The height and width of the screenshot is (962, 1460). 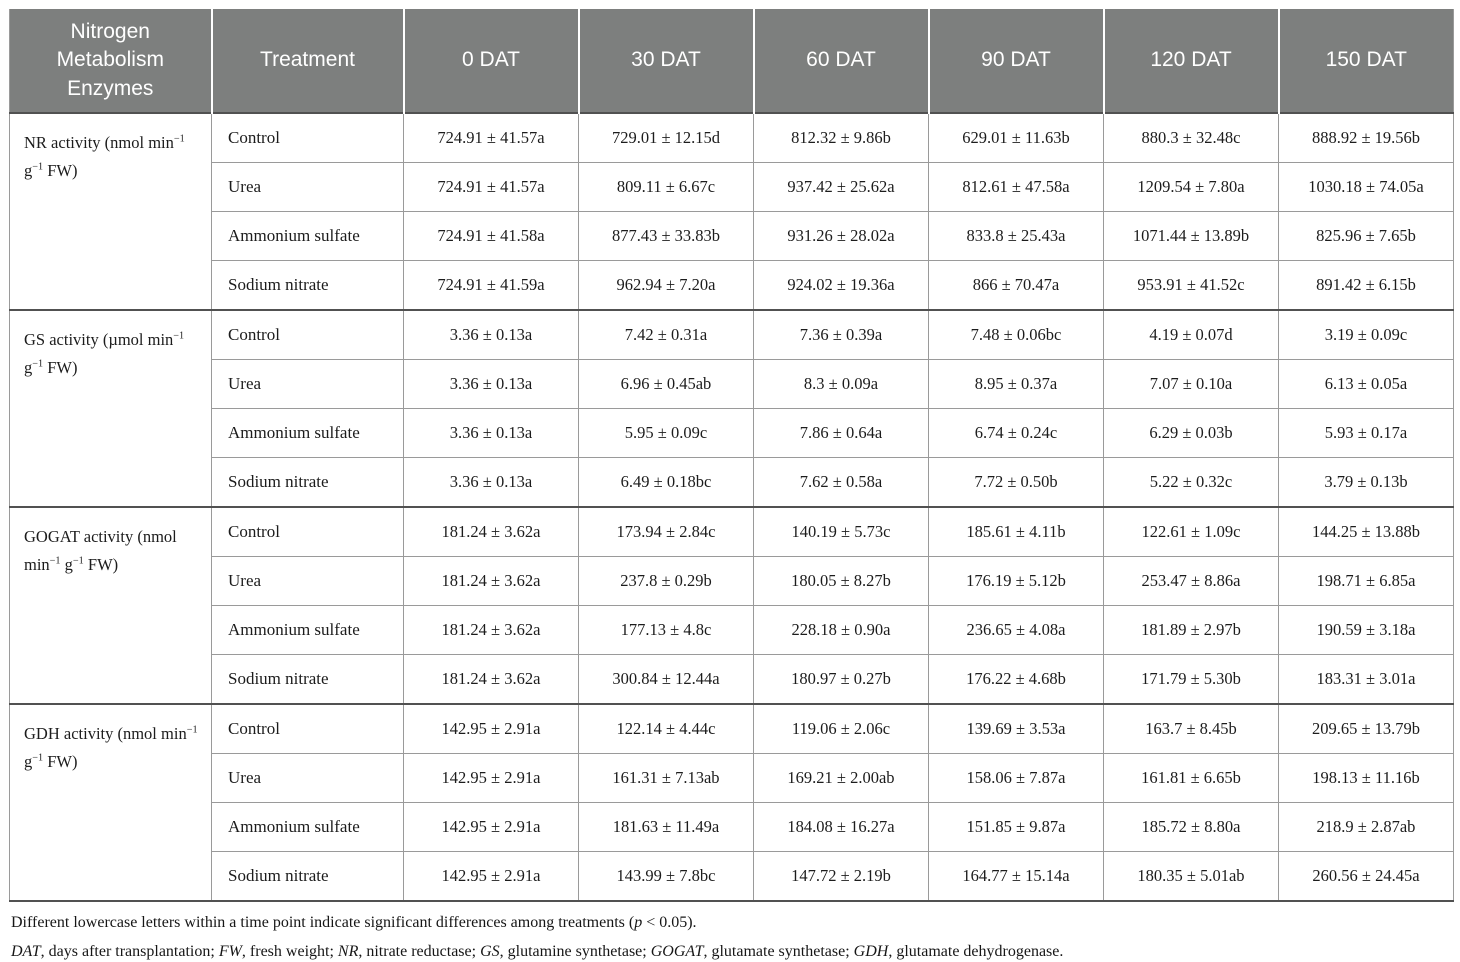 What do you see at coordinates (841, 187) in the screenshot?
I see `value-cell: 937.42 ± 25.62a` at bounding box center [841, 187].